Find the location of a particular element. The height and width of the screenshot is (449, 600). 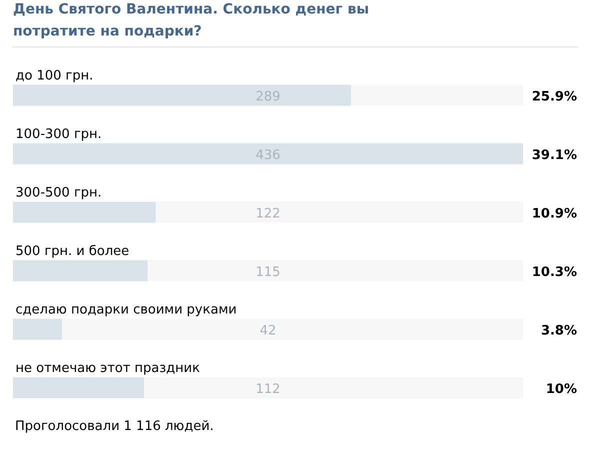

text: 25.9% is located at coordinates (554, 96).